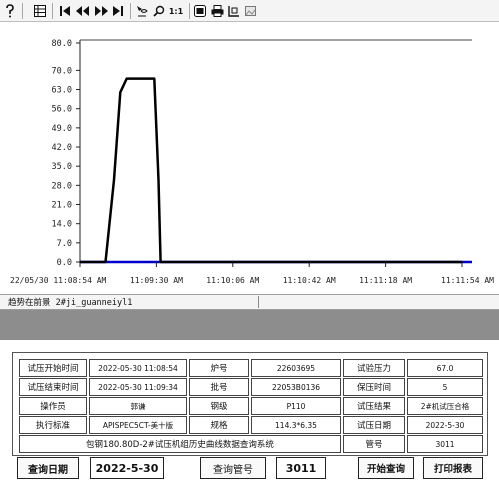  What do you see at coordinates (374, 387) in the screenshot?
I see `label-hold-time: 保压时间` at bounding box center [374, 387].